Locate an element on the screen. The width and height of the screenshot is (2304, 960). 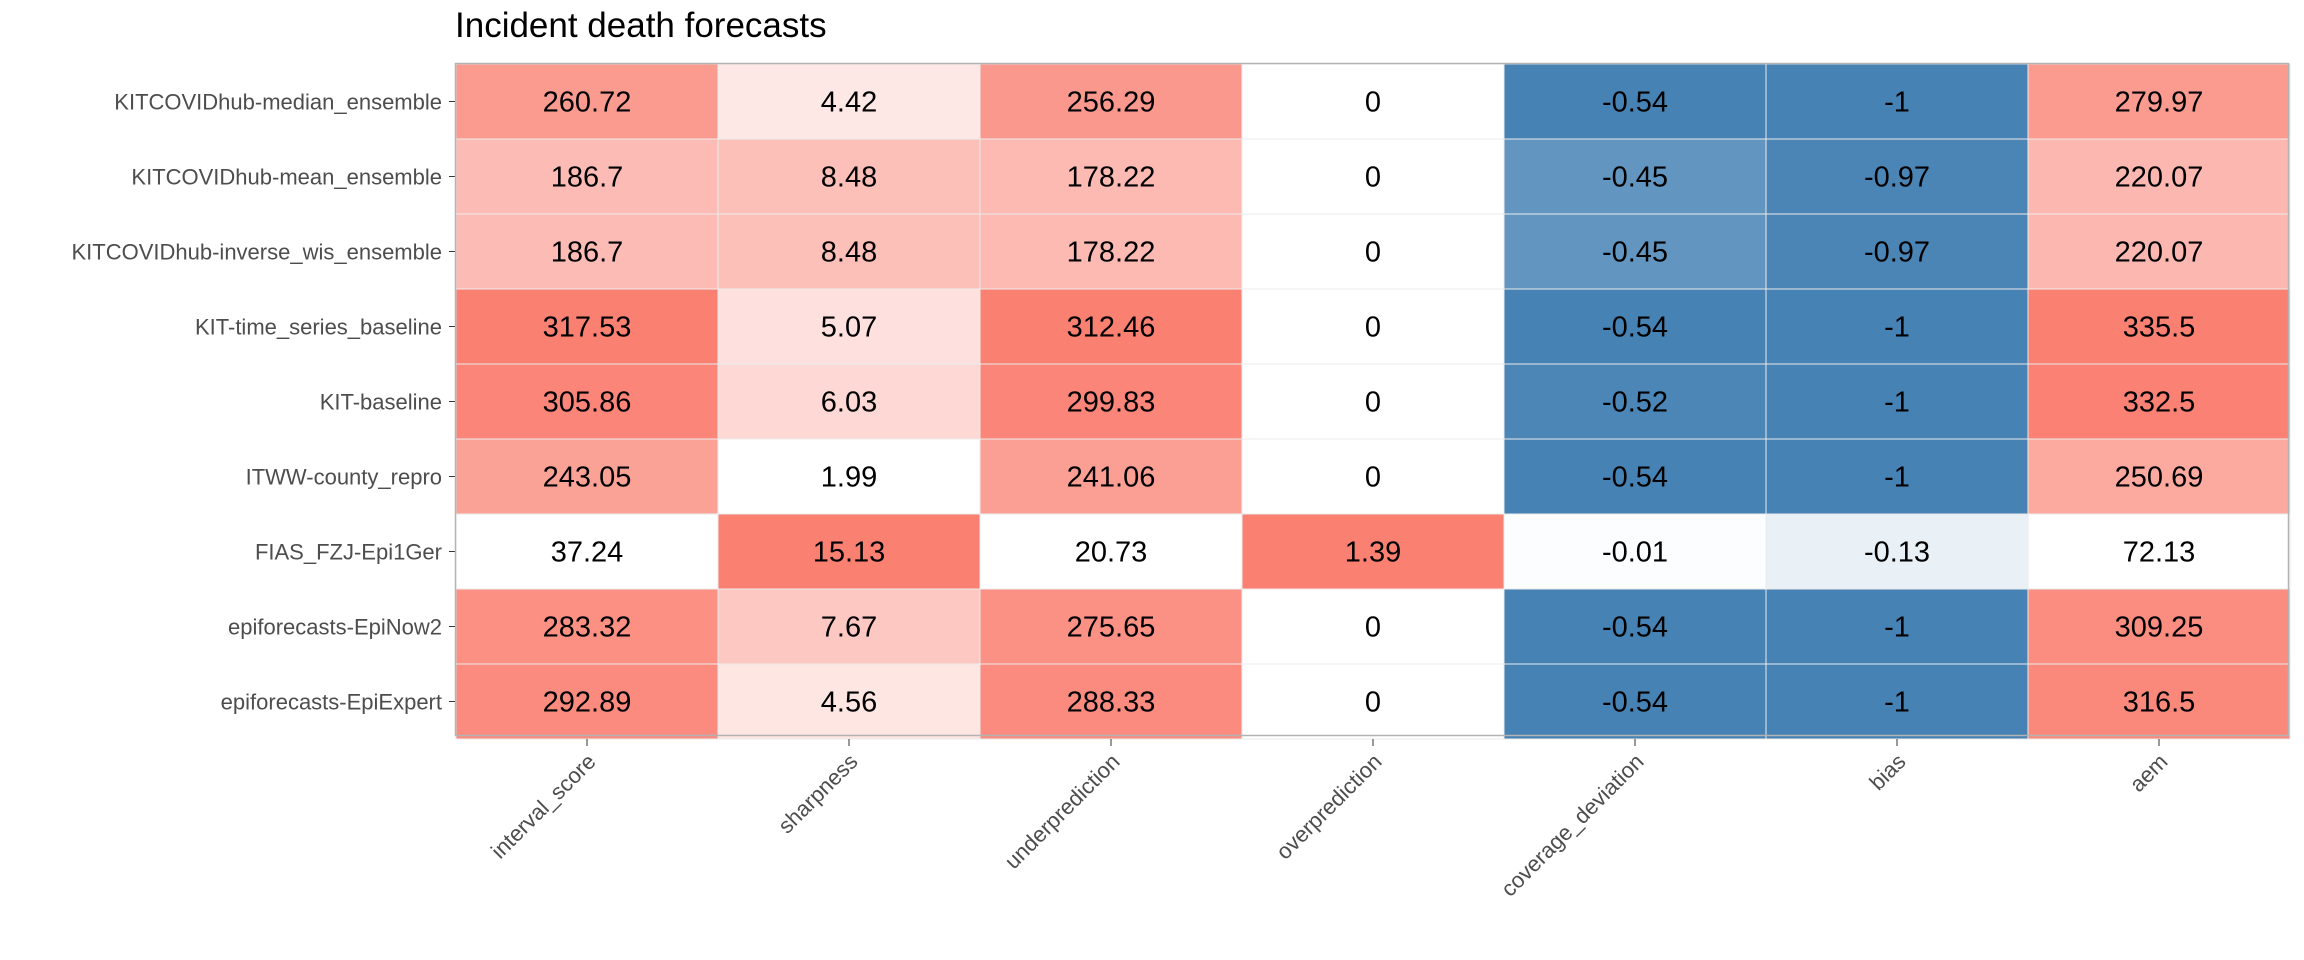
x-tick-label: underprediction is located at coordinates (1062, 811).